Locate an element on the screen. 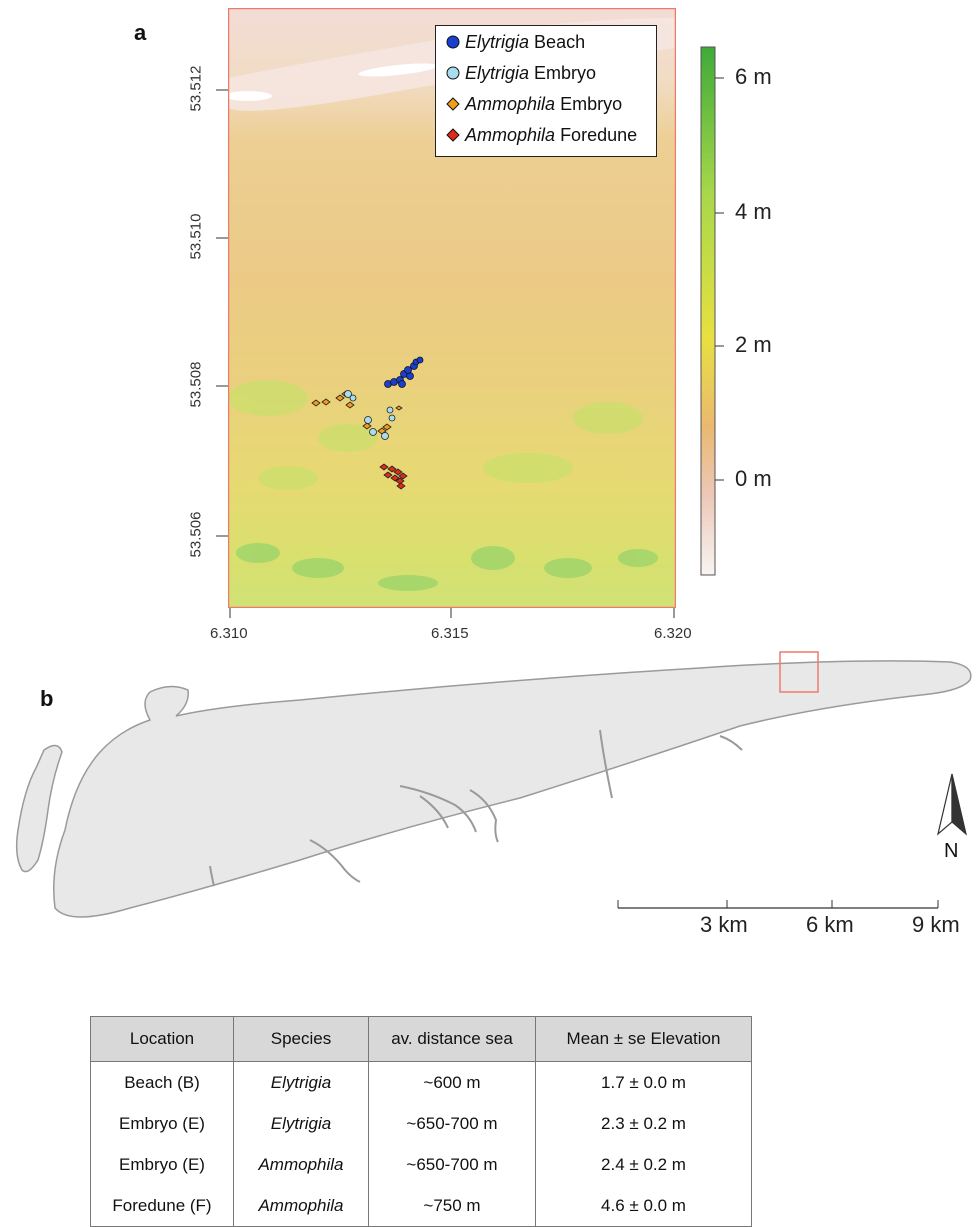 This screenshot has width=976, height=1227. legend-item: Ammophila Embryo is located at coordinates (534, 104).